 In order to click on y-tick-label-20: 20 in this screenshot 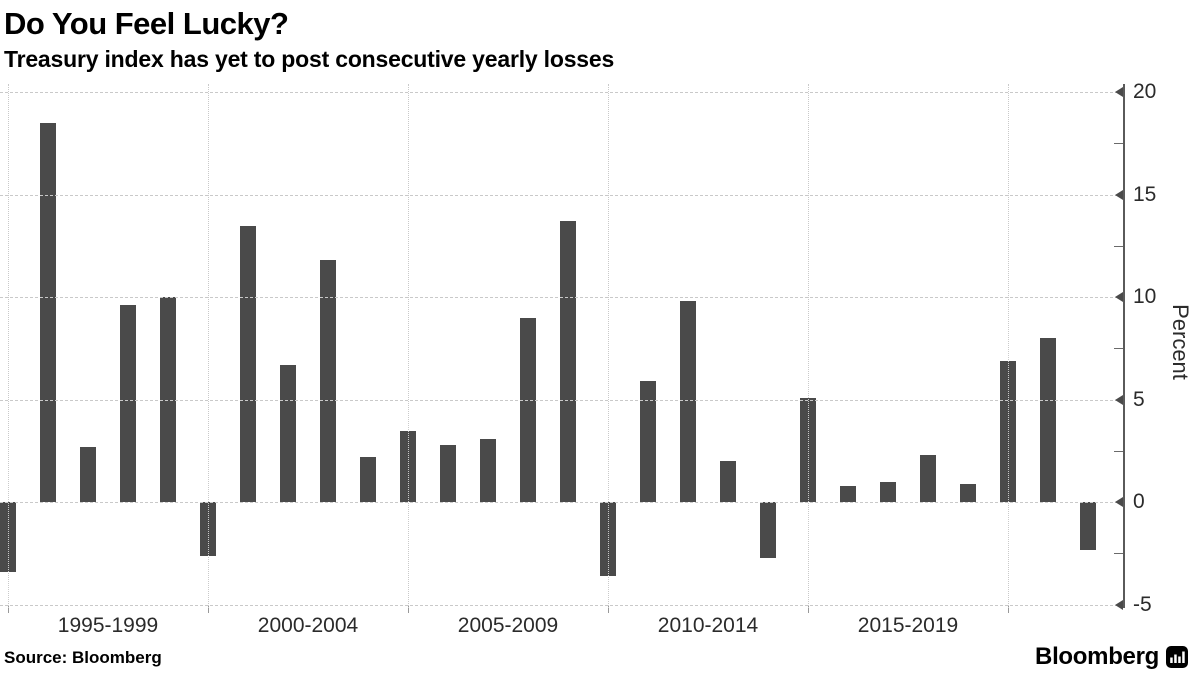, I will do `click(1145, 92)`.